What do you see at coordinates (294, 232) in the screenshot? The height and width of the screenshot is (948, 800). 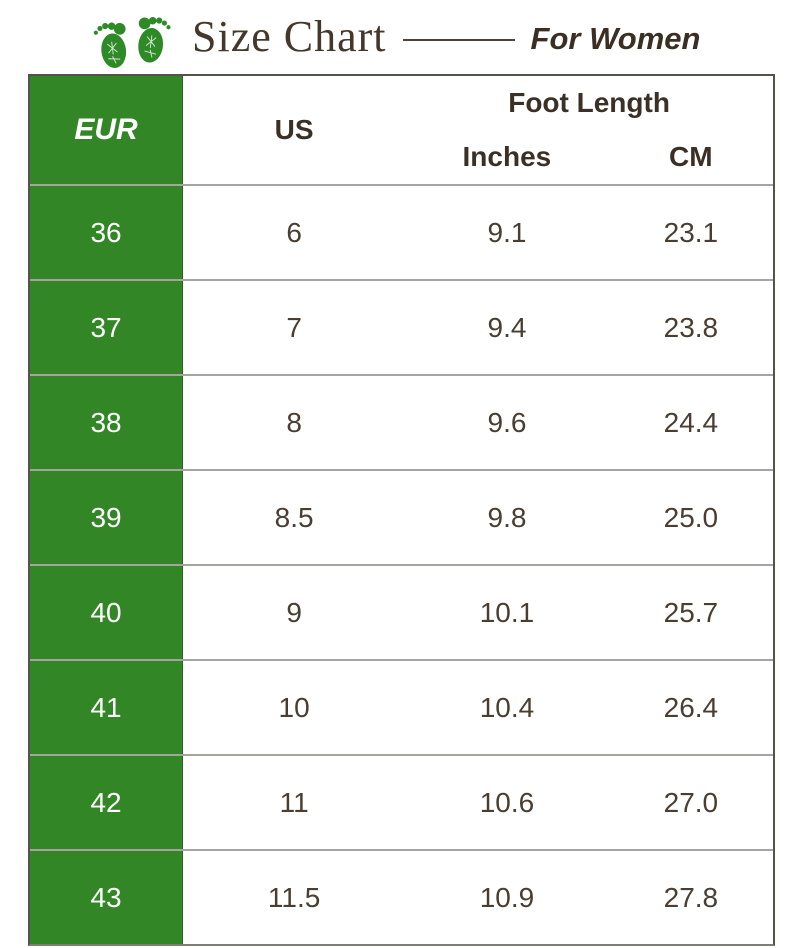 I see `us-value: 6` at bounding box center [294, 232].